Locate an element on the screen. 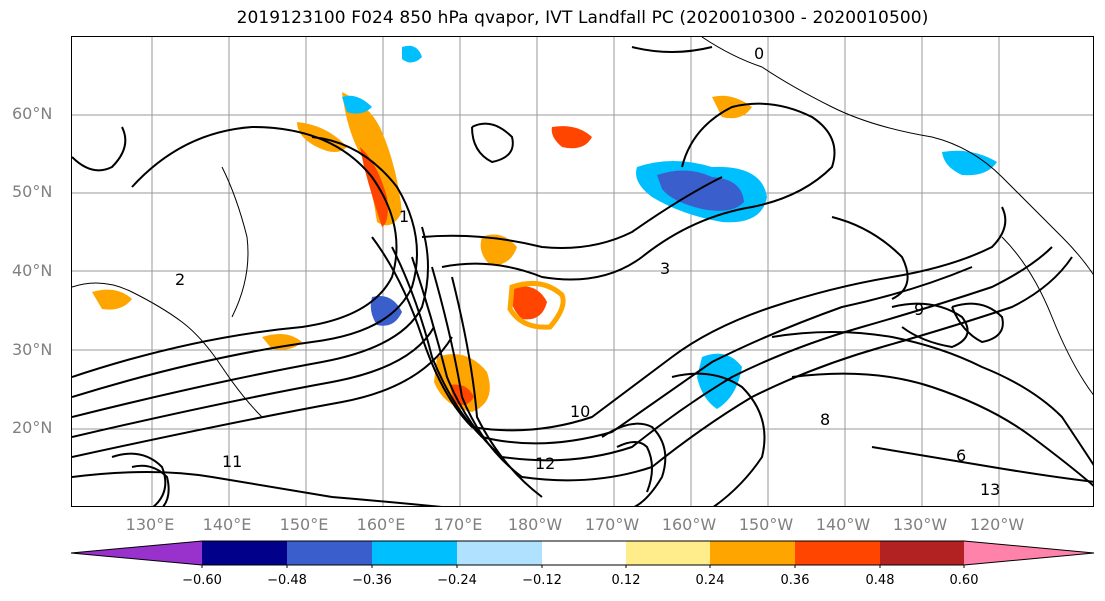 This screenshot has width=1105, height=601. lon-label-140w: 140°W is located at coordinates (843, 524).